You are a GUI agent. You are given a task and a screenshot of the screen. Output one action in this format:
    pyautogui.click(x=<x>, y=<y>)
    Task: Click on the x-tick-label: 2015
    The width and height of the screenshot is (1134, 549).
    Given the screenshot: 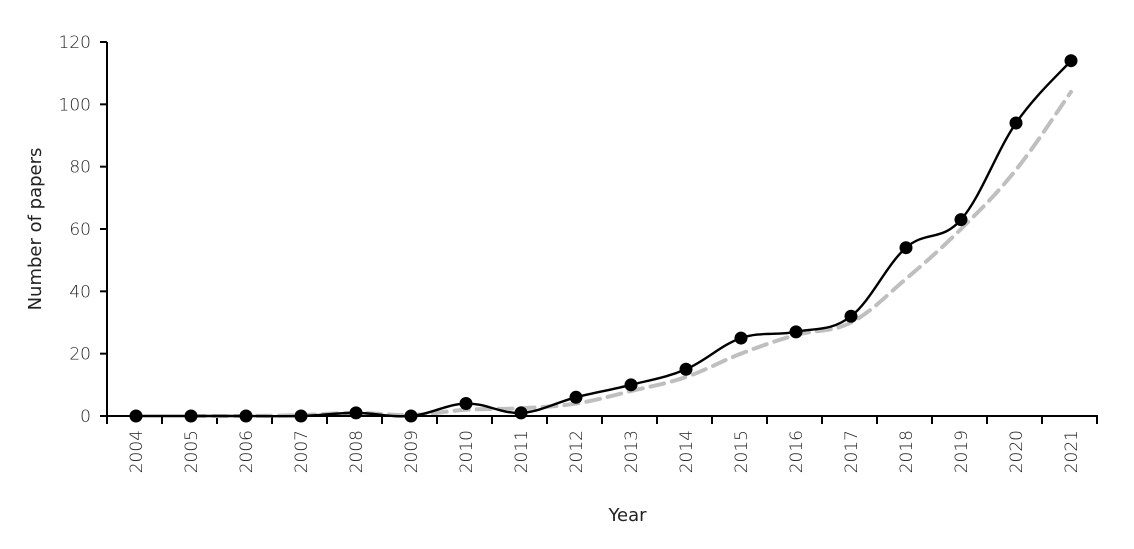 What is the action you would take?
    pyautogui.click(x=742, y=451)
    